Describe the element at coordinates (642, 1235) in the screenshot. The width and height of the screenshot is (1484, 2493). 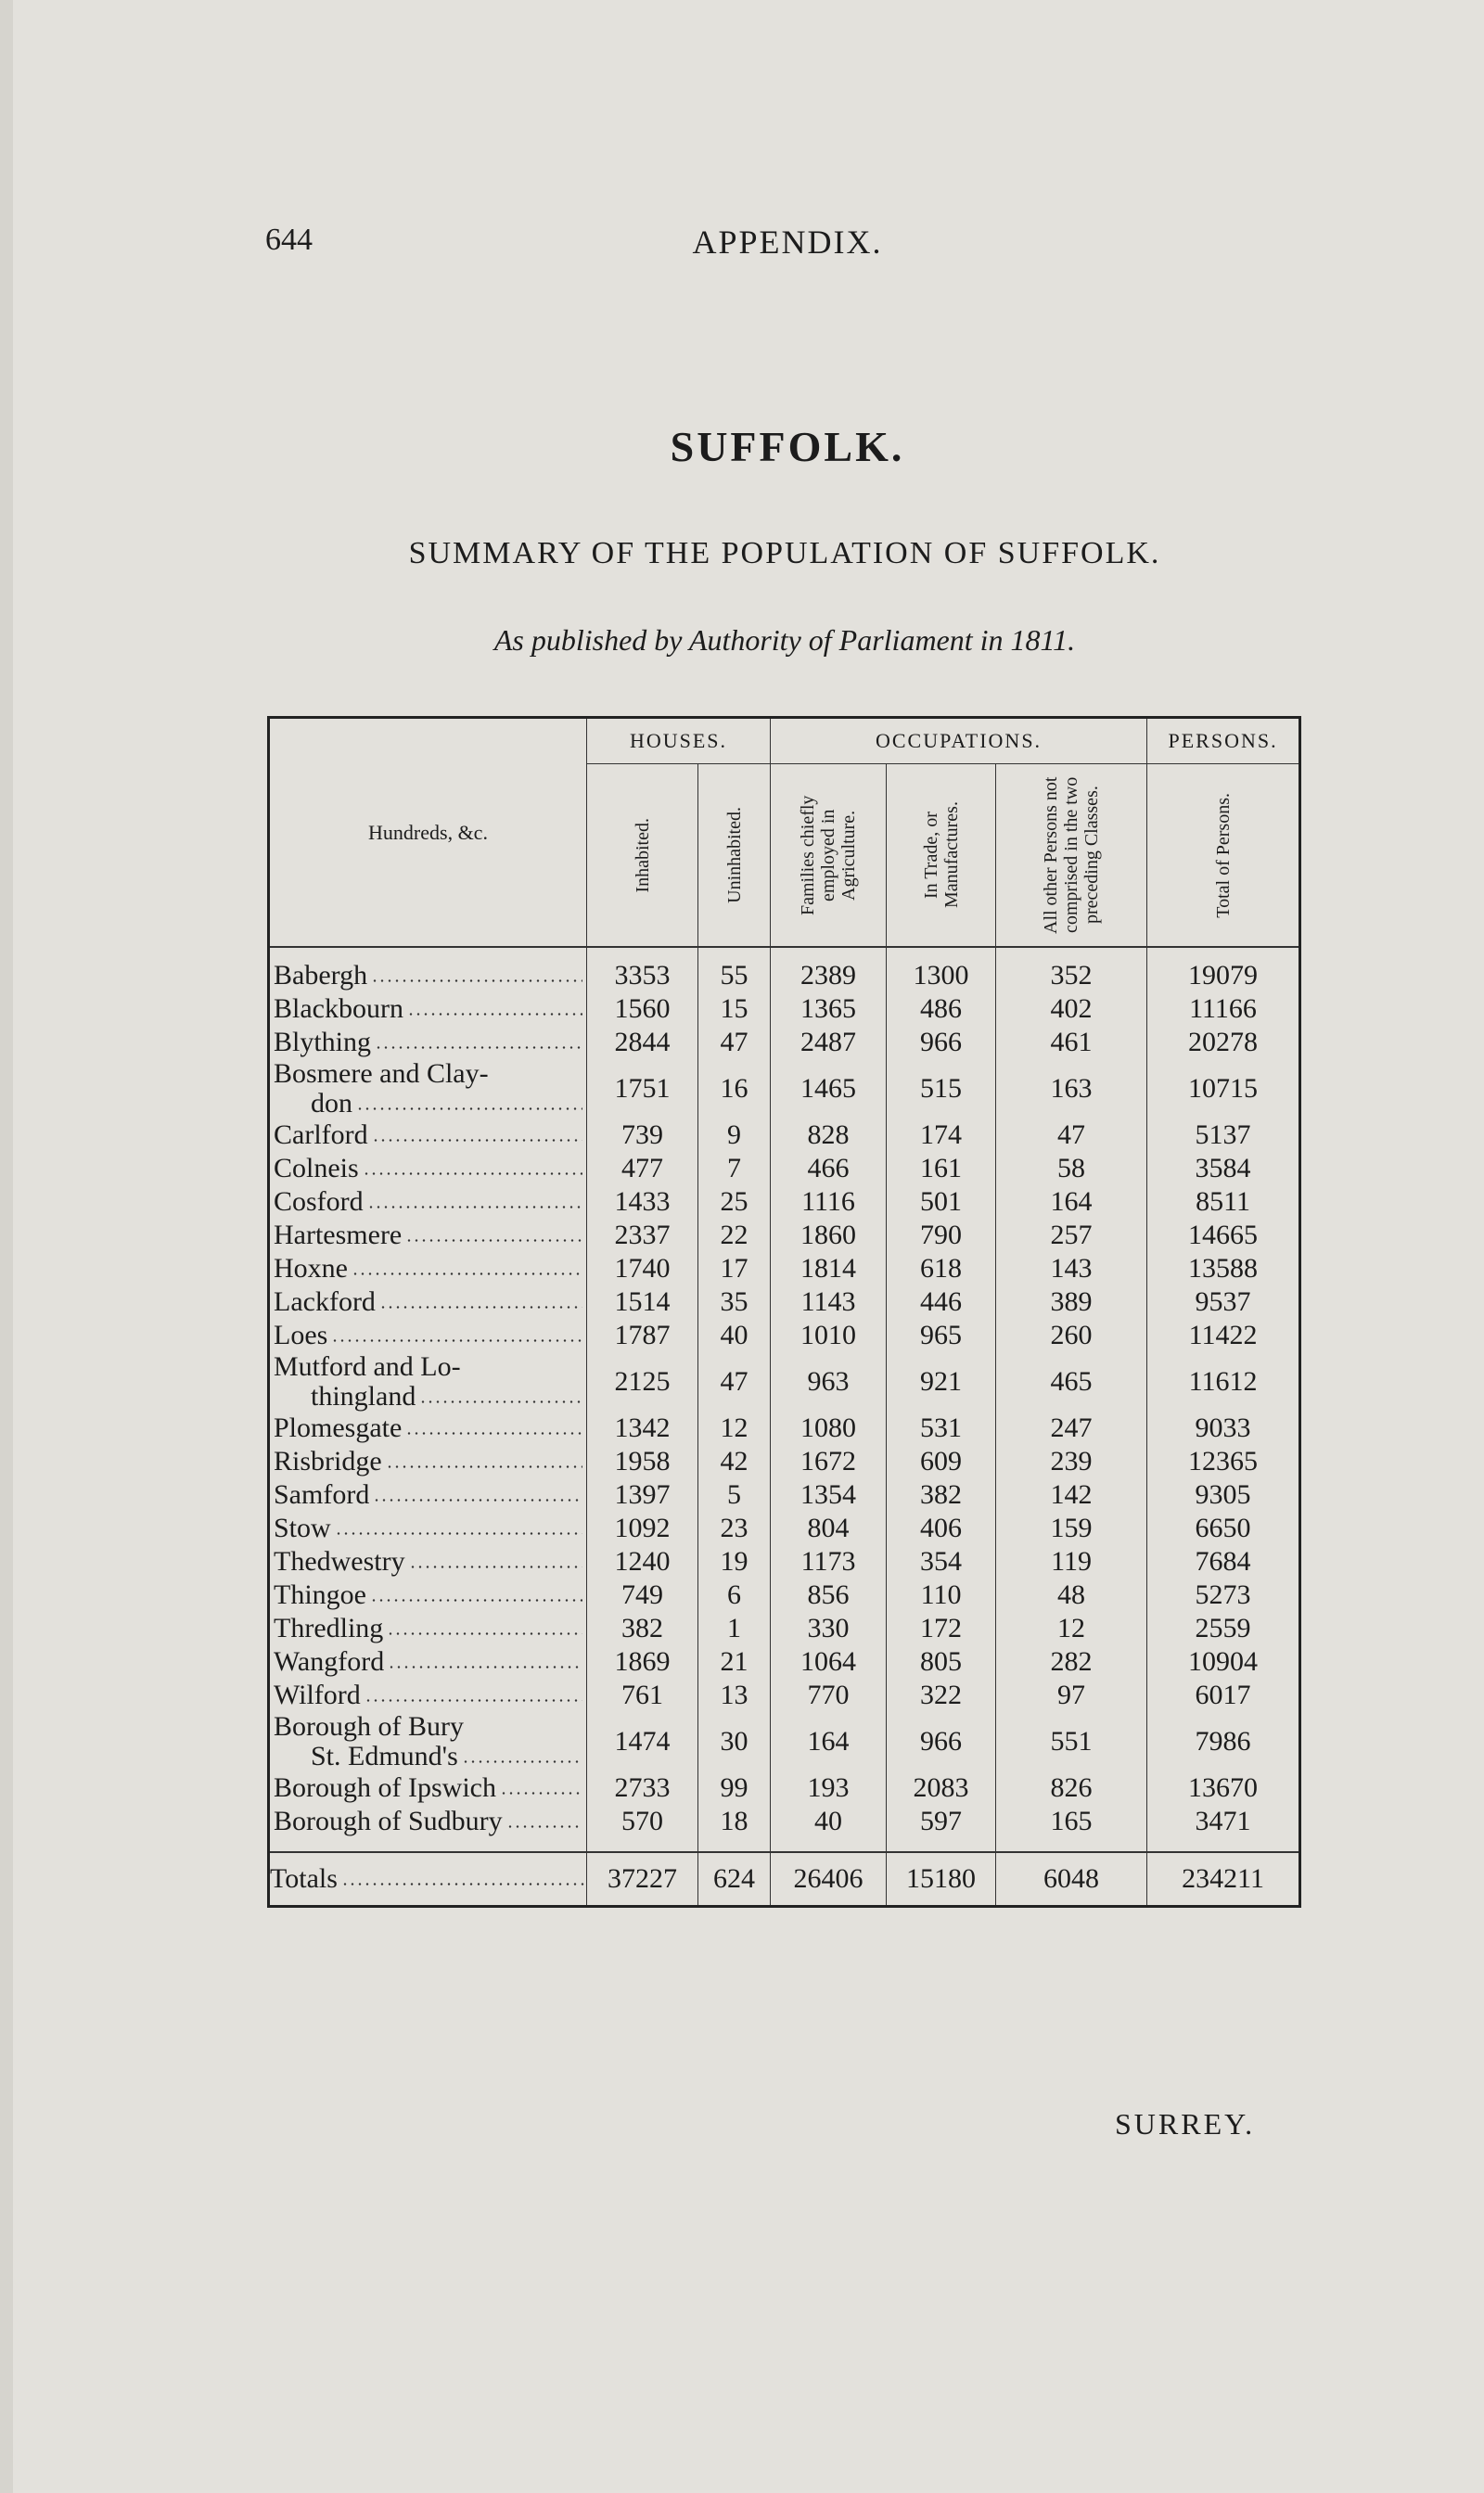
I see `cell-value: 2337` at that location.